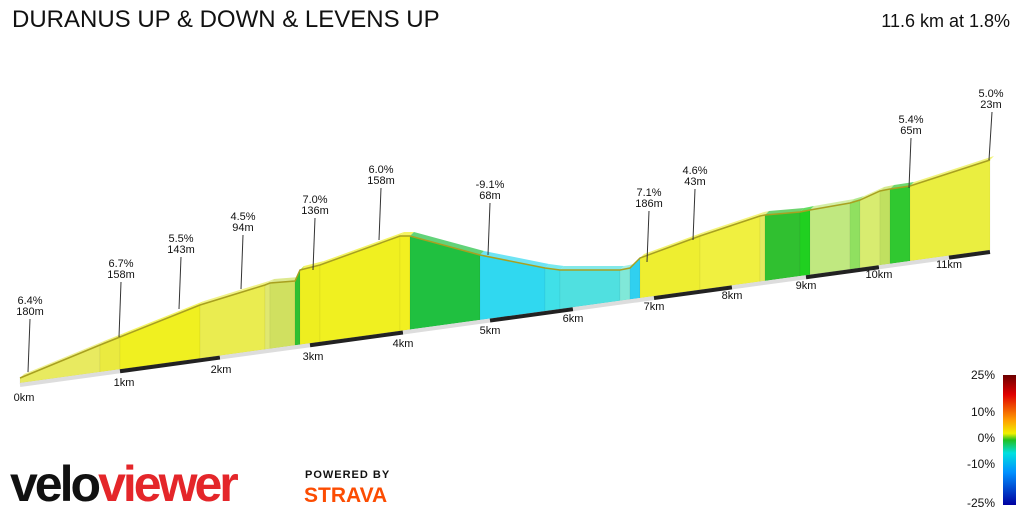  I want to click on annotation-length: 23m, so click(990, 105).